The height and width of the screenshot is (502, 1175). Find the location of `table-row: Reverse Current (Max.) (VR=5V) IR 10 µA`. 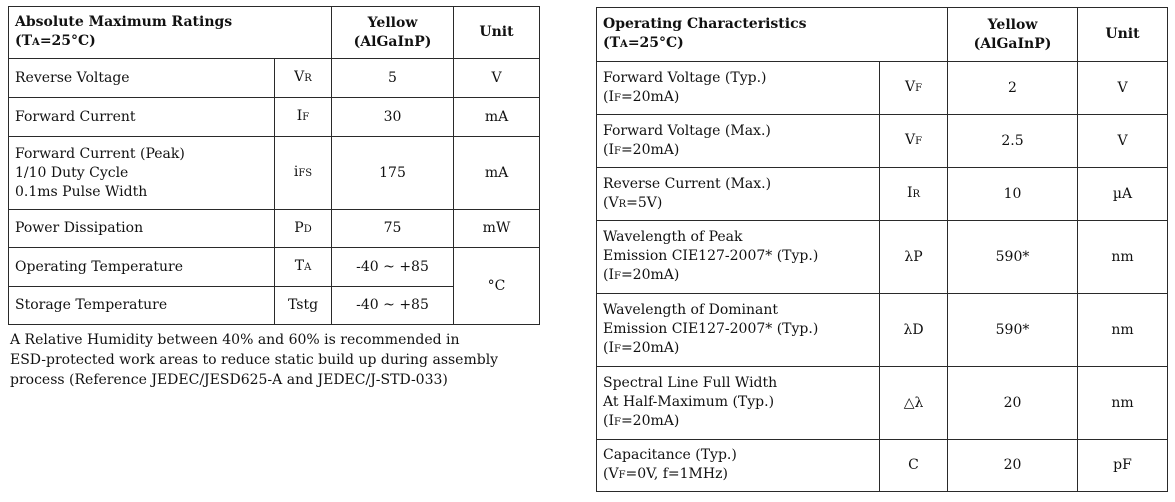

table-row: Reverse Current (Max.) (VR=5V) IR 10 µA is located at coordinates (882, 194).